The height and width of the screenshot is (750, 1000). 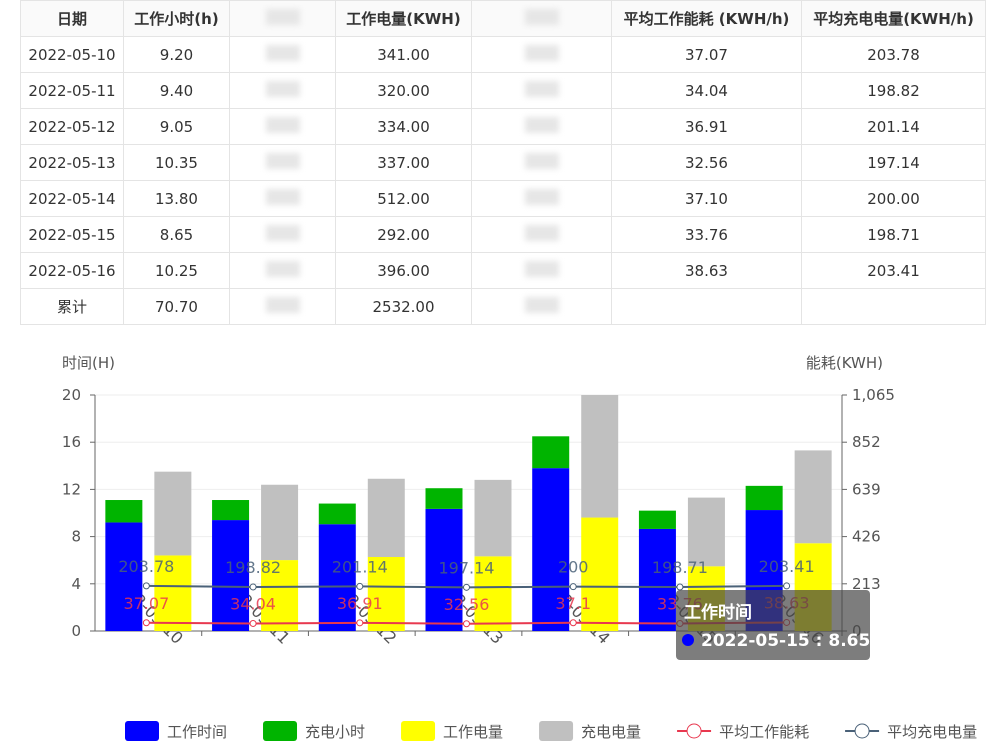 I want to click on y2-tick-label: 1,065, so click(x=873, y=395).